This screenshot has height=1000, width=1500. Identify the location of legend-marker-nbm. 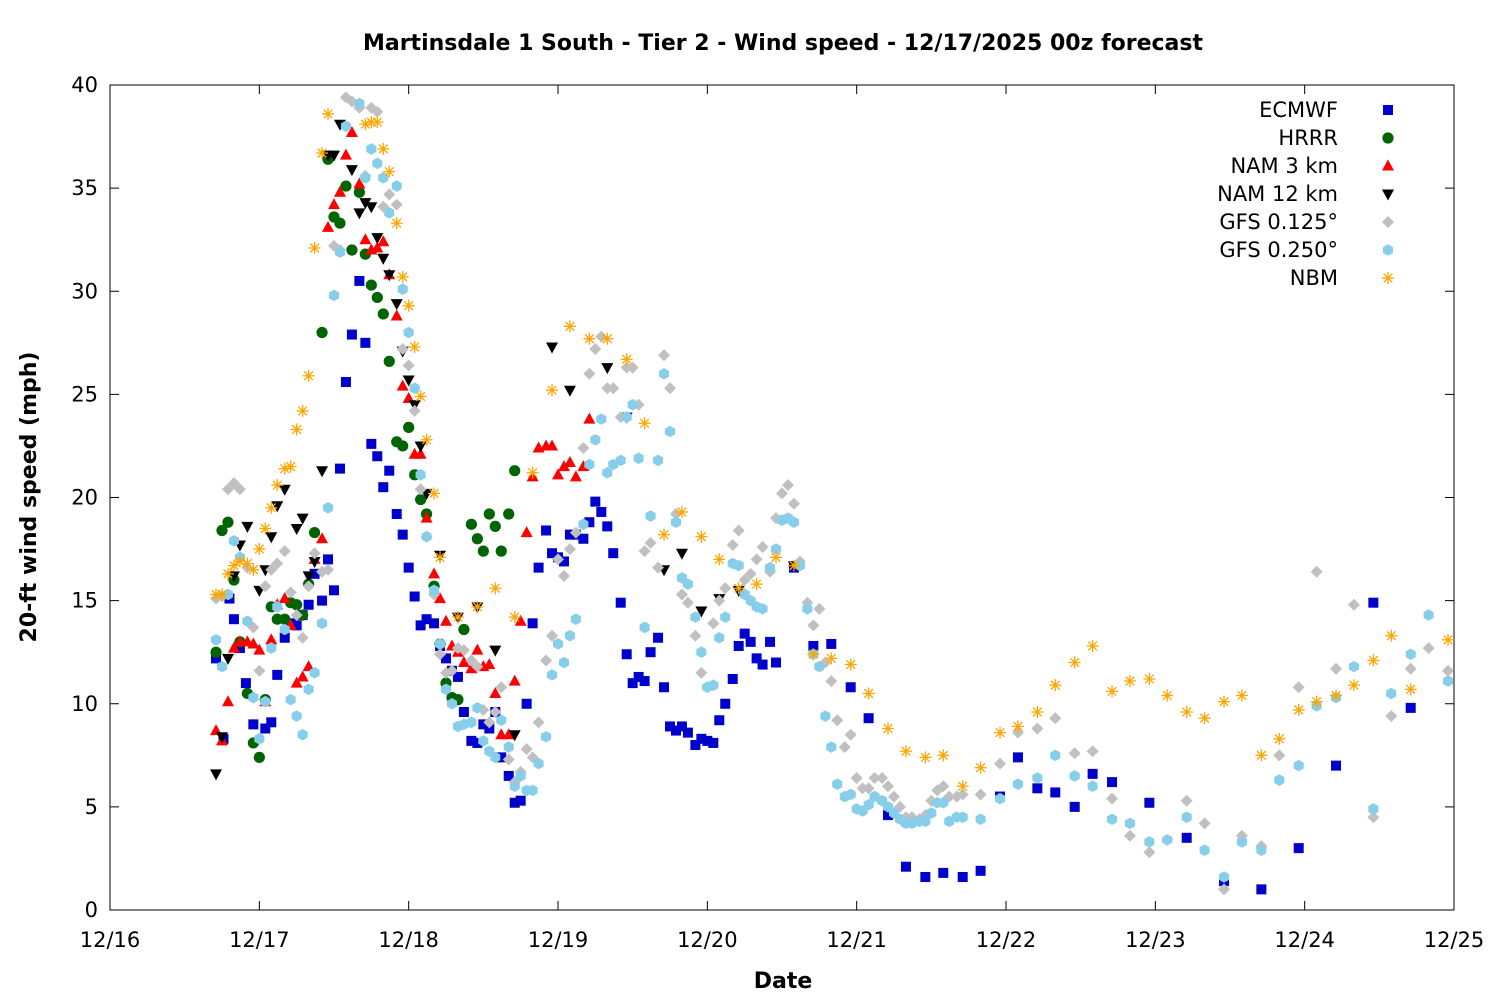
(1388, 278).